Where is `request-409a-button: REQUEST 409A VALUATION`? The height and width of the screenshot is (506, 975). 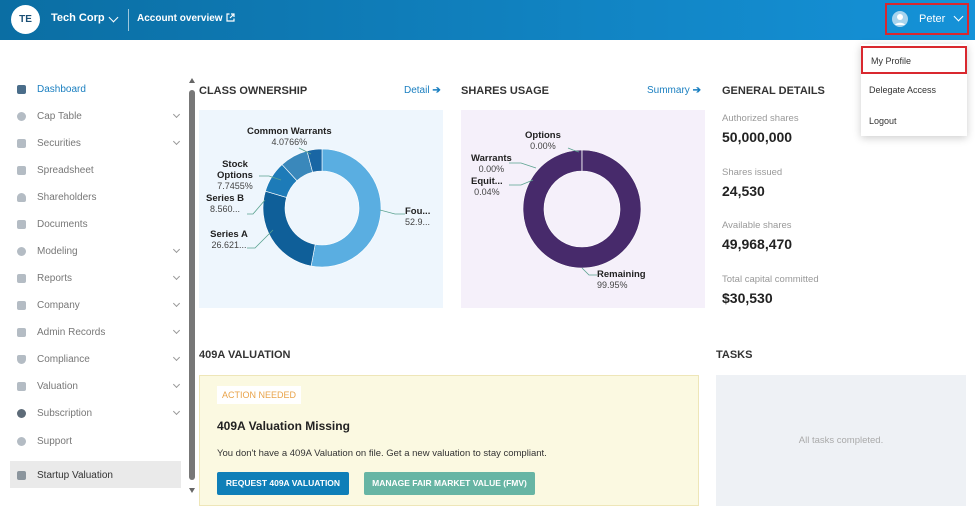 request-409a-button: REQUEST 409A VALUATION is located at coordinates (283, 483).